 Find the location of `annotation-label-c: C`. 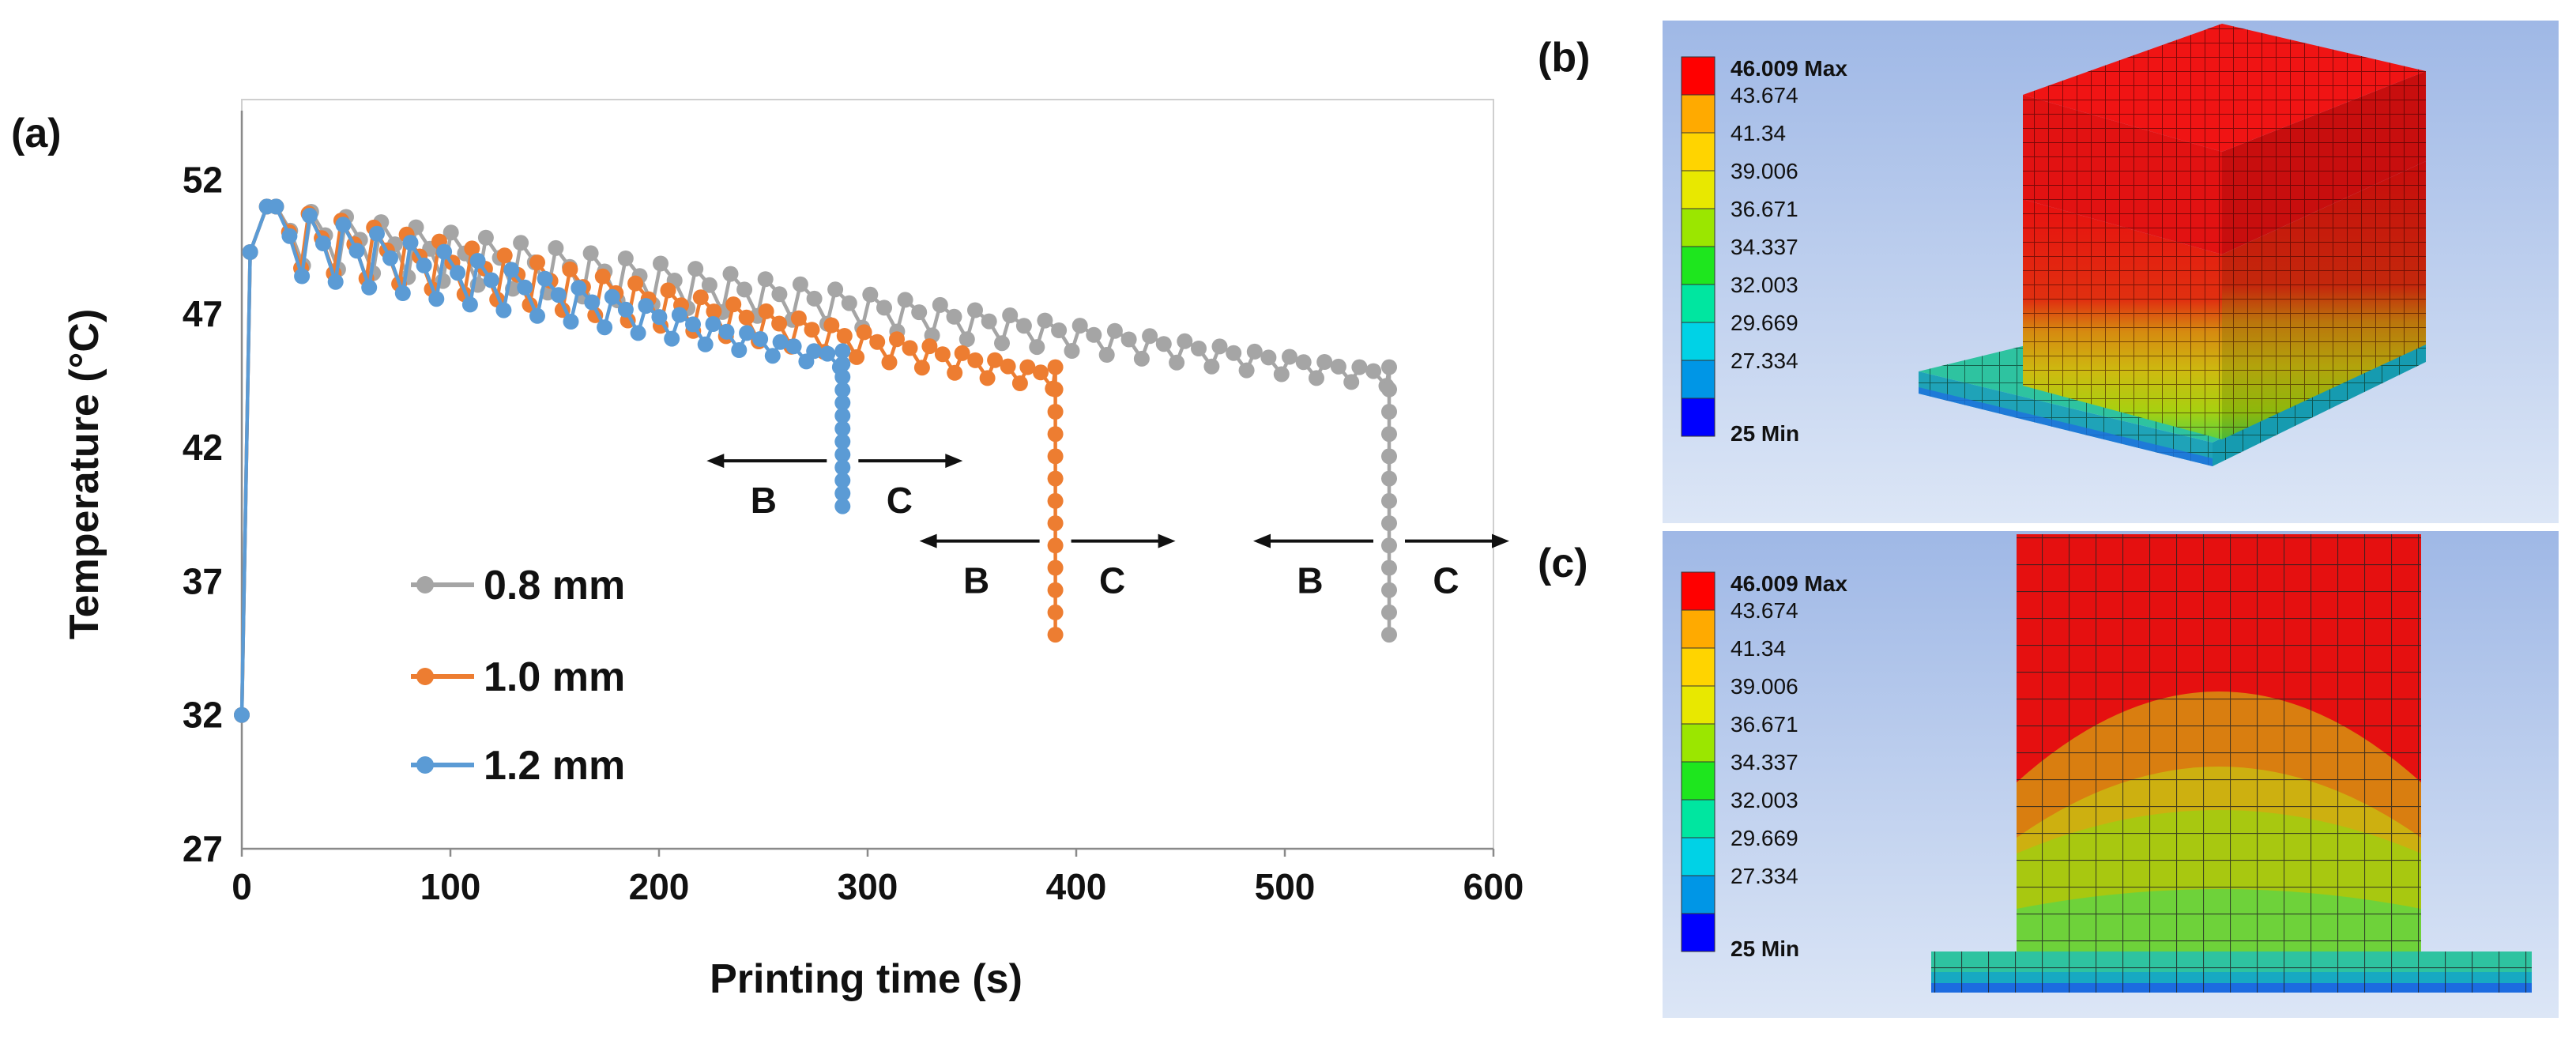

annotation-label-c: C is located at coordinates (1446, 580).